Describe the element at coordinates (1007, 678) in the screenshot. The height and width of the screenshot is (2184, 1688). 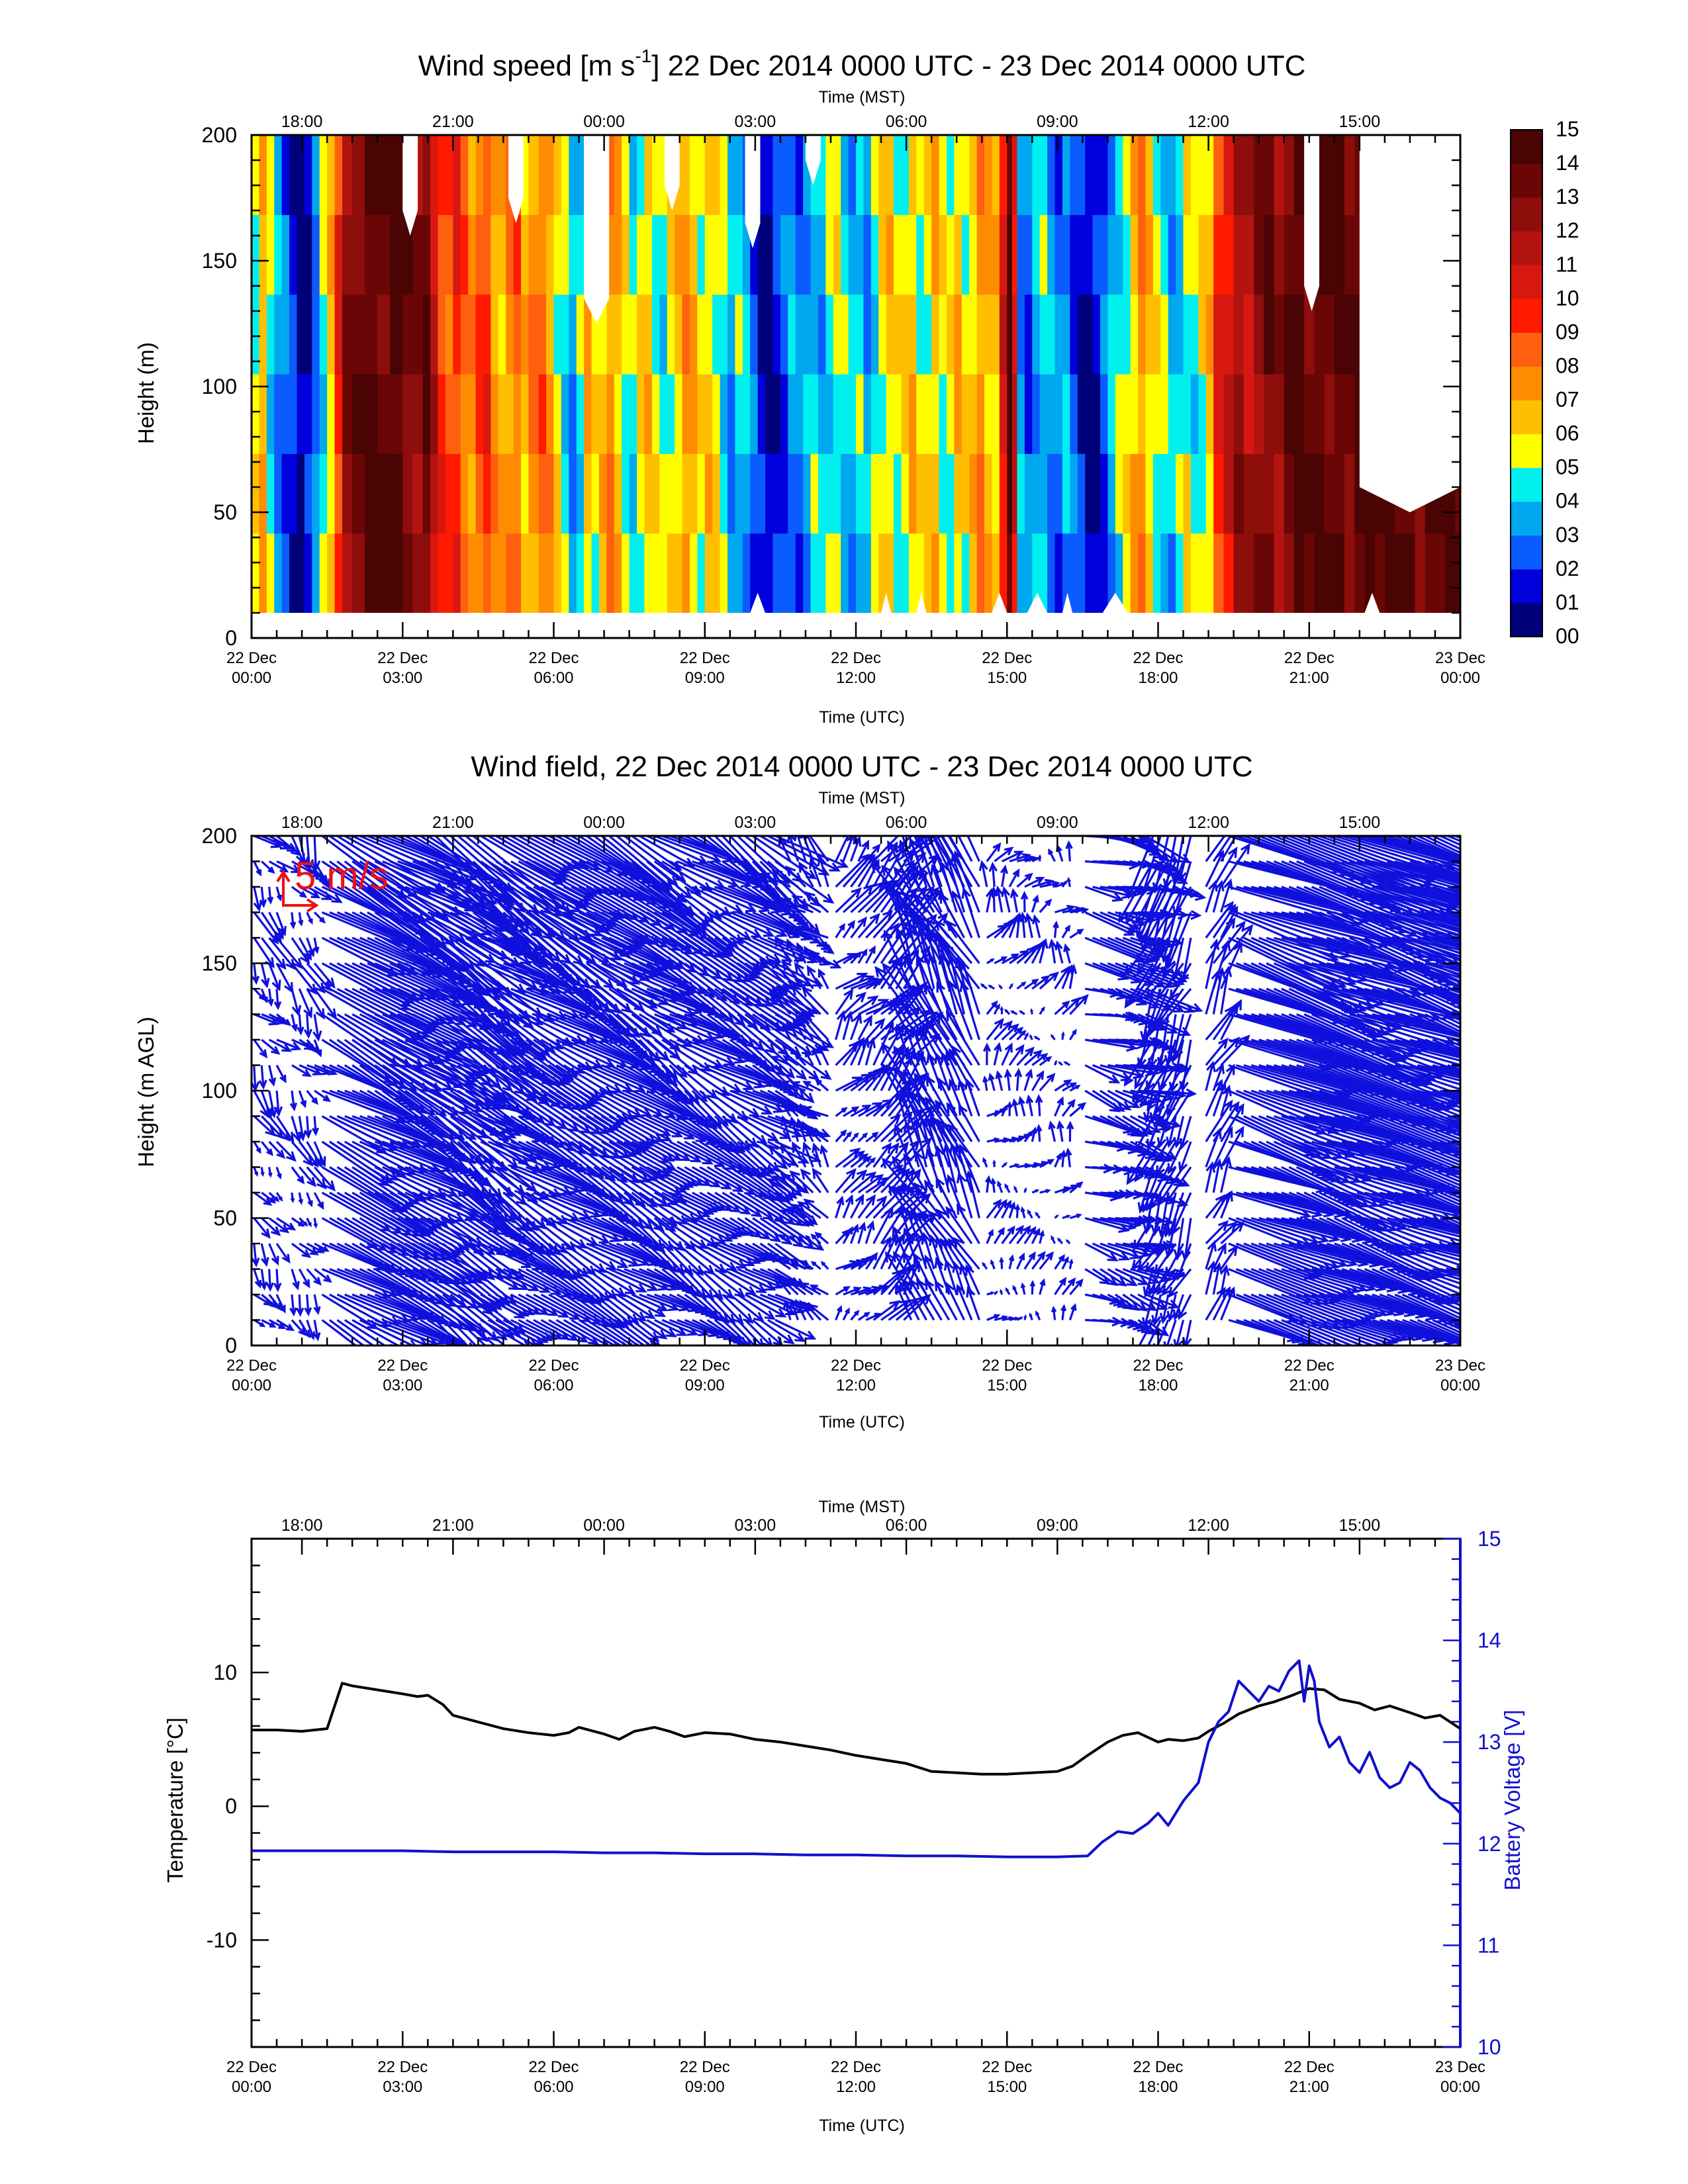
I see `x-tick-label: 15:00` at that location.